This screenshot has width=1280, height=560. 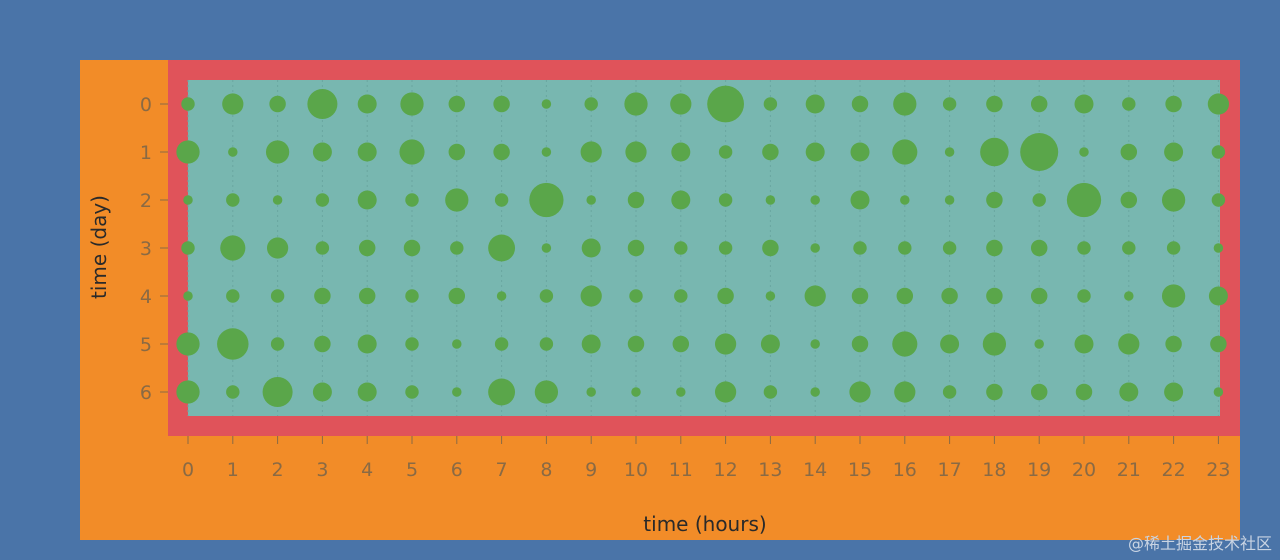 I want to click on x-tick-label: 10, so click(x=636, y=470).